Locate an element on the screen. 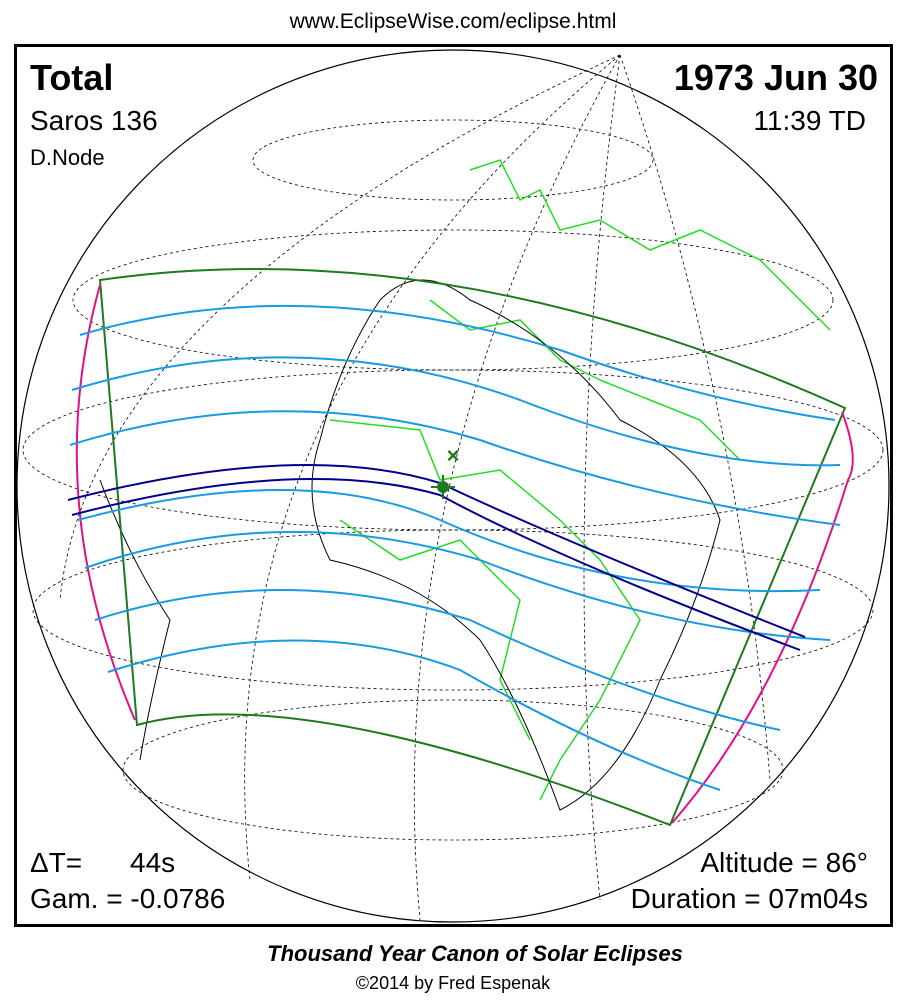 This screenshot has height=1004, width=908. delta-t-label: ΔT= is located at coordinates (56, 862).